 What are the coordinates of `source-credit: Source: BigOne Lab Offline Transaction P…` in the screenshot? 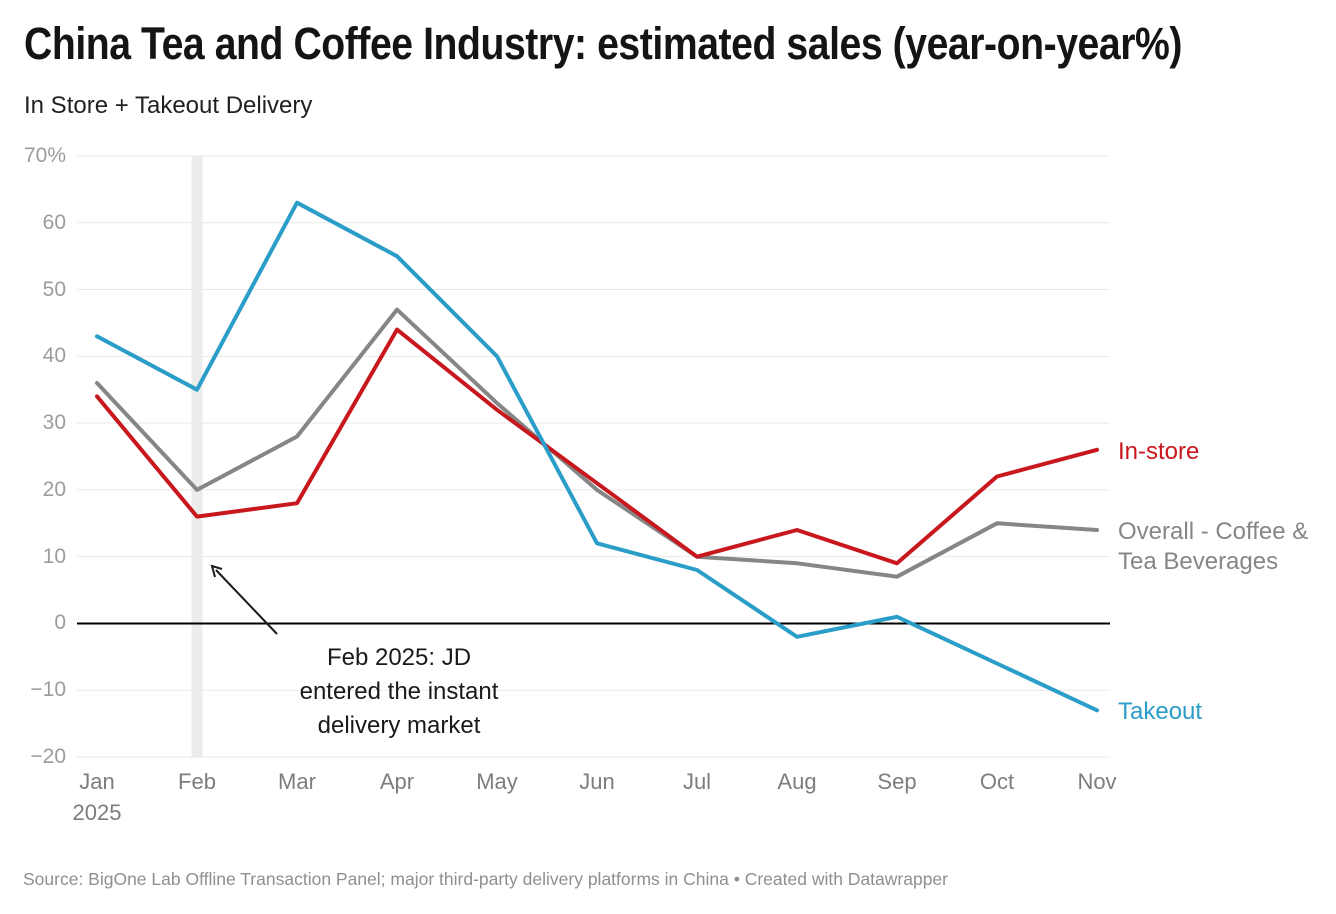 It's located at (485, 879).